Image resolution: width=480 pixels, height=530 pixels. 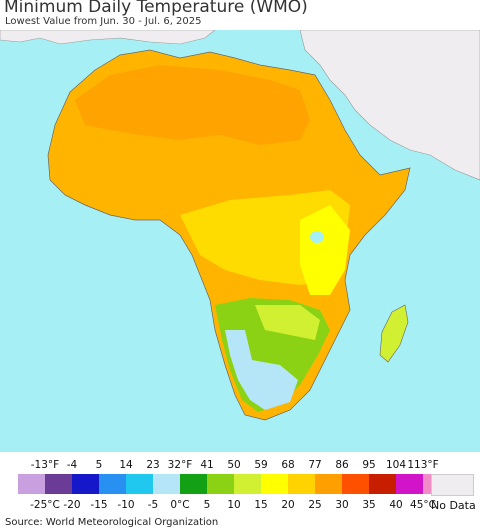 What do you see at coordinates (396, 465) in the screenshot?
I see `legend-fahrenheit-label: 104` at bounding box center [396, 465].